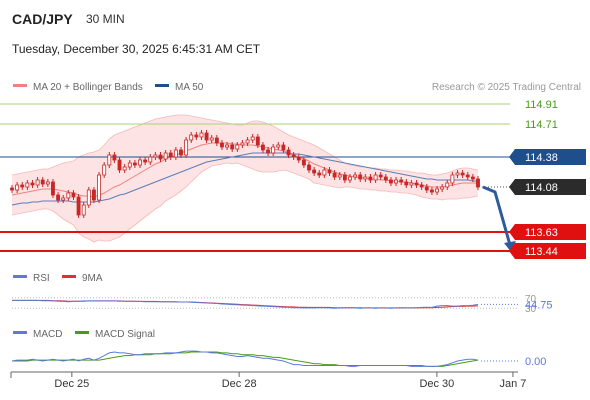  What do you see at coordinates (541, 105) in the screenshot?
I see `resistance-label: 114.91` at bounding box center [541, 105].